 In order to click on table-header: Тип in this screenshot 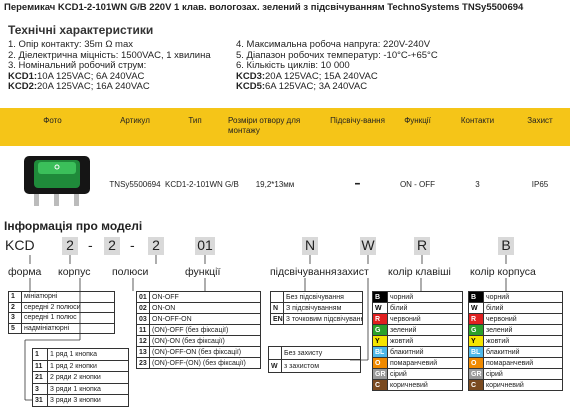, I will do `click(195, 120)`.